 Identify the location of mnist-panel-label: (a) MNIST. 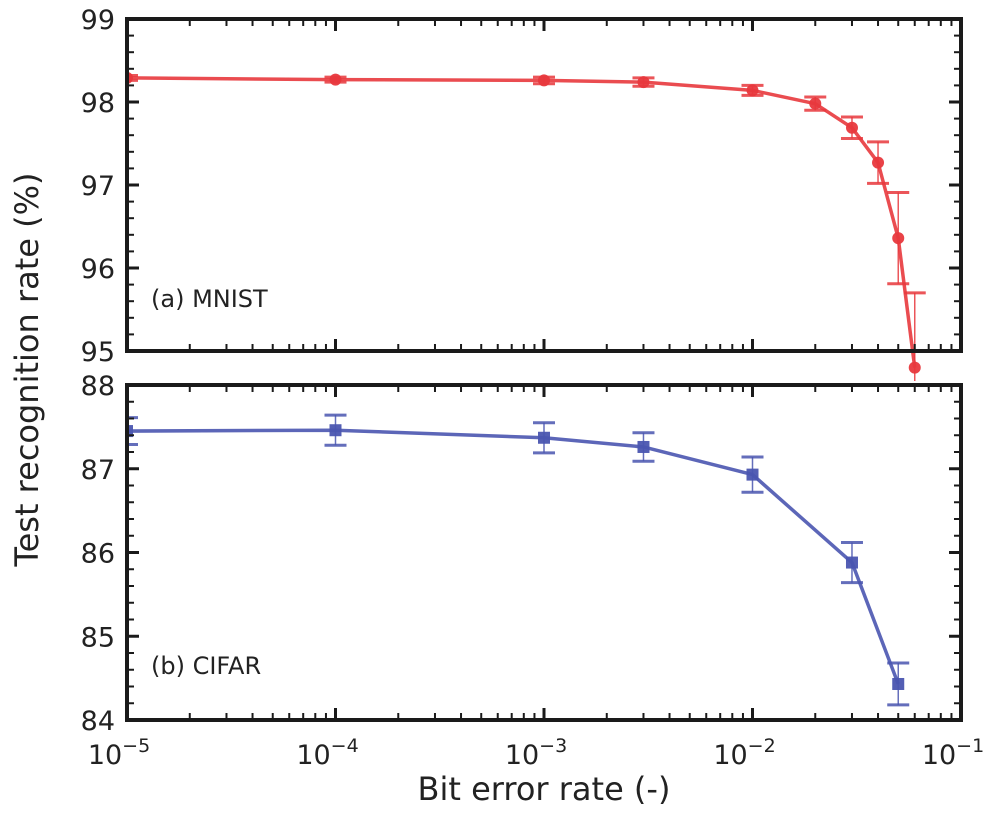
(209, 299).